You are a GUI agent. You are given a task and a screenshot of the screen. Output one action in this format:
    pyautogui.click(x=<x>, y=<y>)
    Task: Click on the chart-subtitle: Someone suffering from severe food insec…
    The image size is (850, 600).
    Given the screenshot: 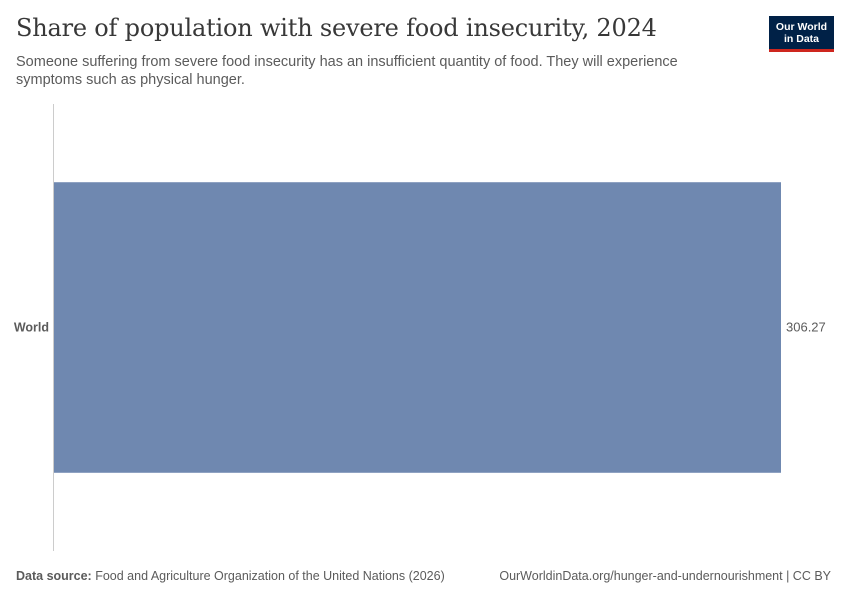 What is the action you would take?
    pyautogui.click(x=347, y=71)
    